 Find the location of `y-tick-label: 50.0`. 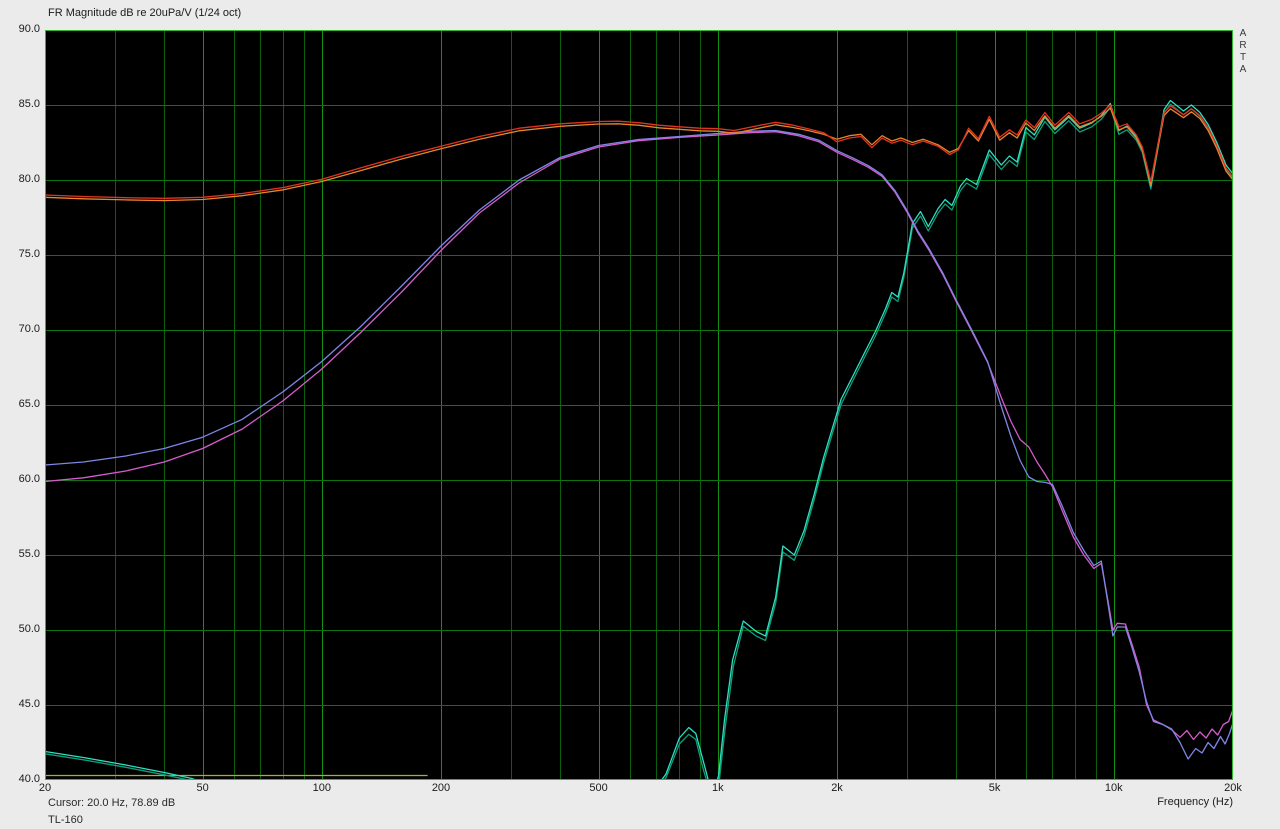

y-tick-label: 50.0 is located at coordinates (29, 629).